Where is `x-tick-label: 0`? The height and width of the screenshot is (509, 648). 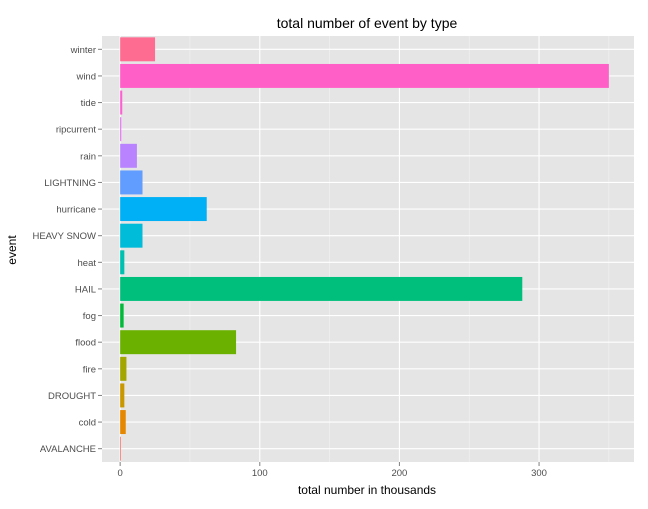
x-tick-label: 0 is located at coordinates (120, 473).